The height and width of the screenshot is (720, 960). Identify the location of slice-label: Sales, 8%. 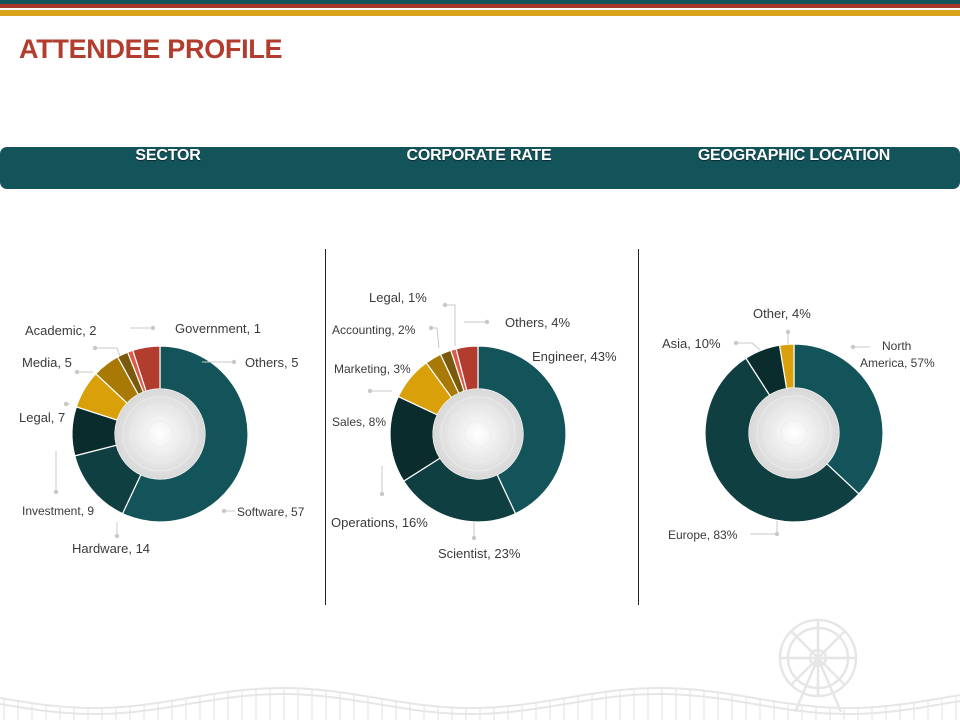
(359, 422).